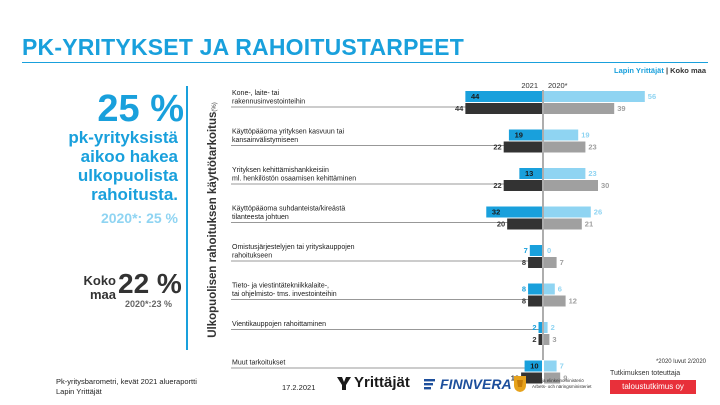 Image resolution: width=720 pixels, height=405 pixels. What do you see at coordinates (645, 373) in the screenshot?
I see `research-by-label: Tutkimuksen toteuttaja` at bounding box center [645, 373].